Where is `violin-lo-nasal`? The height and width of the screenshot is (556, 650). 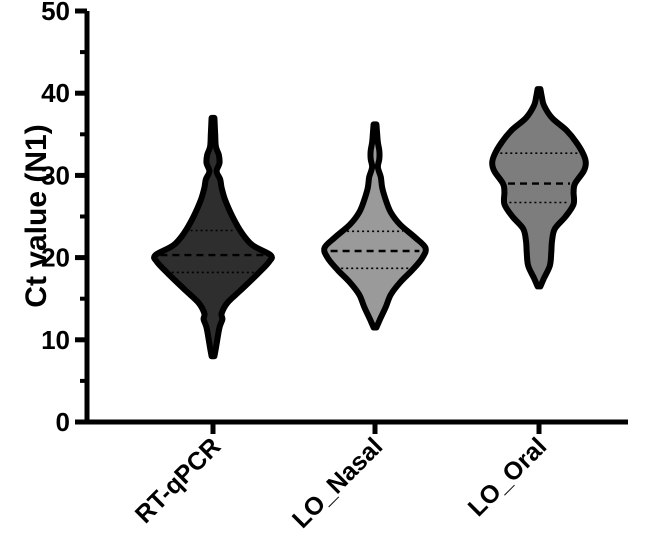
violin-lo-nasal is located at coordinates (375, 226).